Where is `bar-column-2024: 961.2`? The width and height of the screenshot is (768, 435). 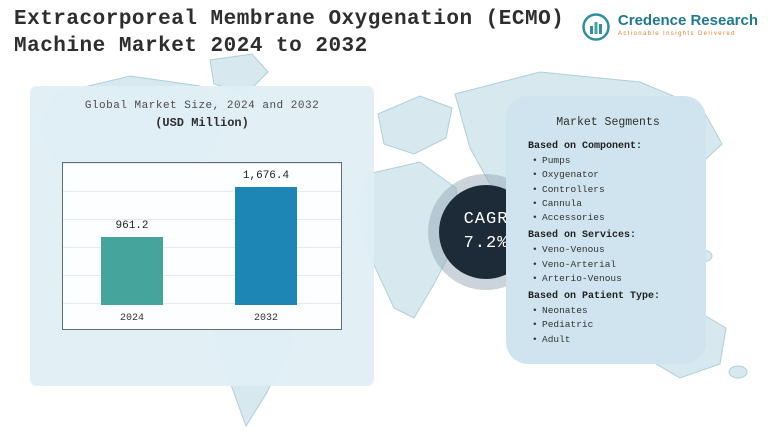
bar-column-2024: 961.2 is located at coordinates (132, 242).